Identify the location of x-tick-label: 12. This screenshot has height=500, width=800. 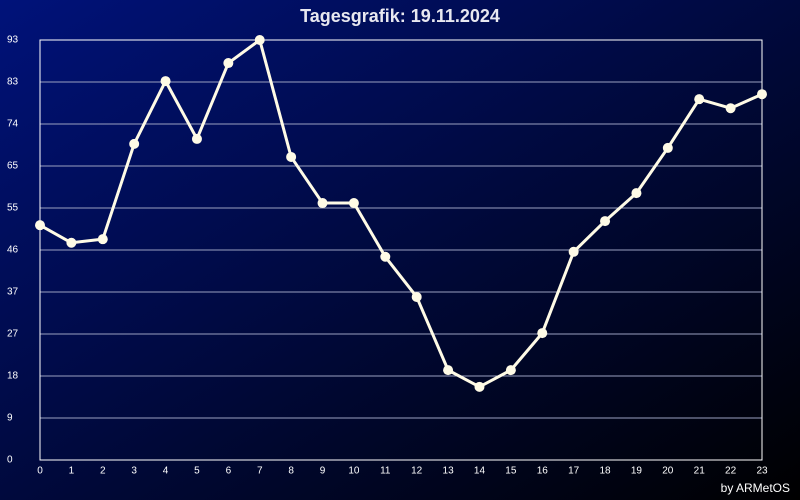
(417, 471).